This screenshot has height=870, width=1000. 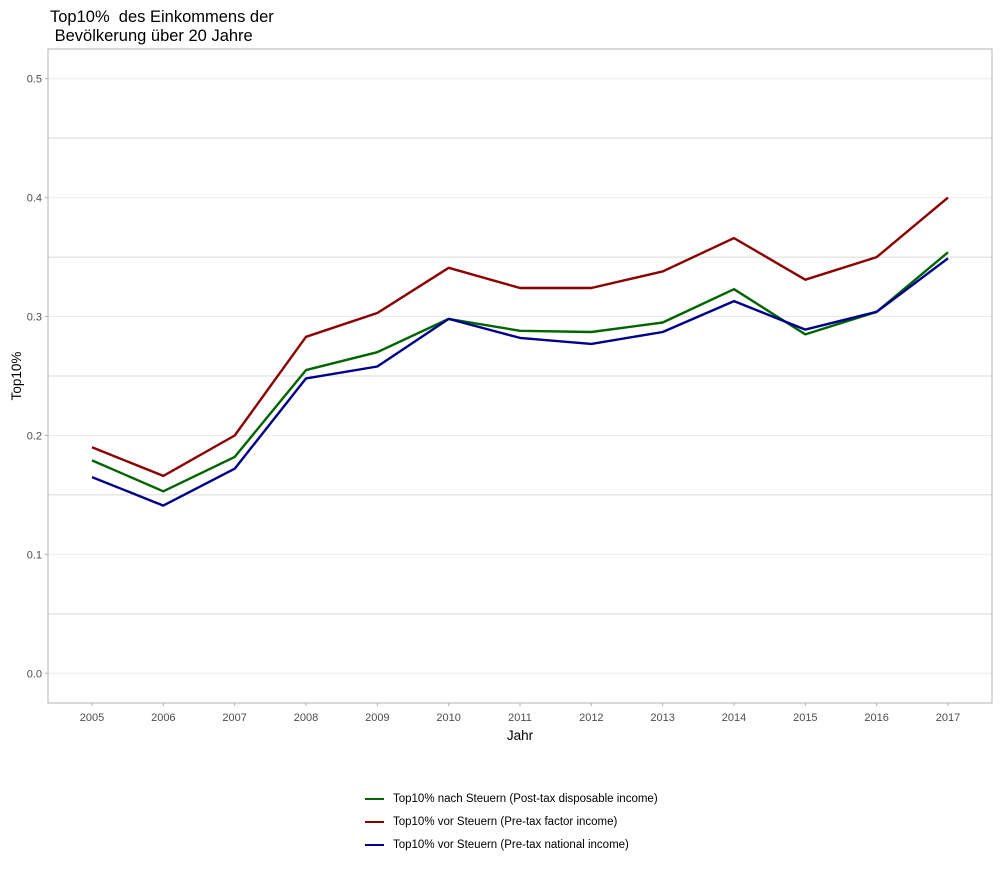 I want to click on y-tick-label: 0.2, so click(x=34, y=436).